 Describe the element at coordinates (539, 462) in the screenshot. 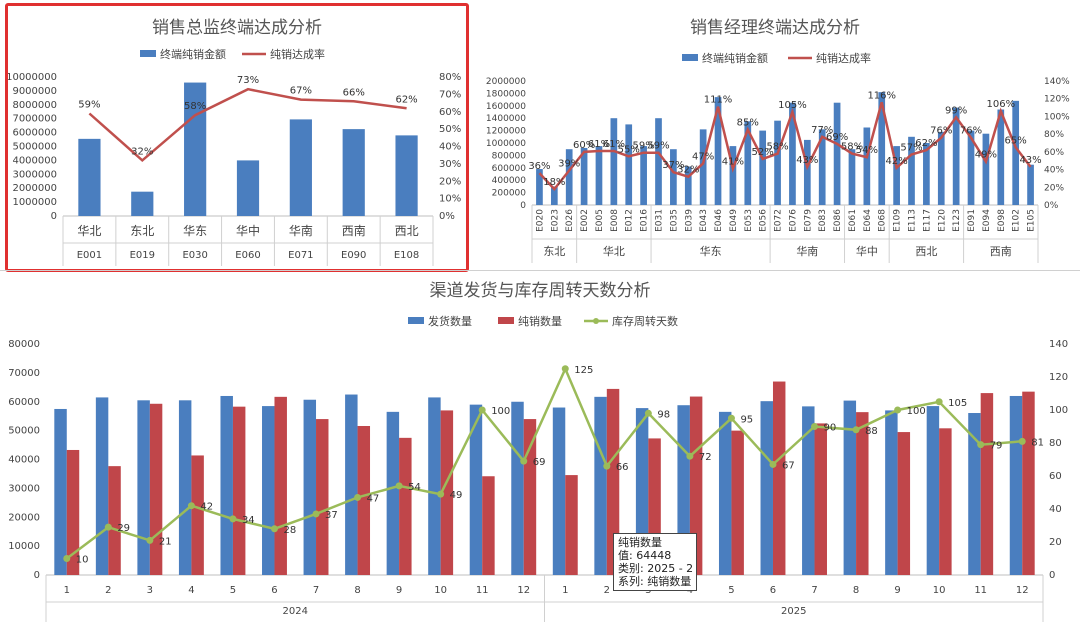

I see `data-label: 69` at that location.